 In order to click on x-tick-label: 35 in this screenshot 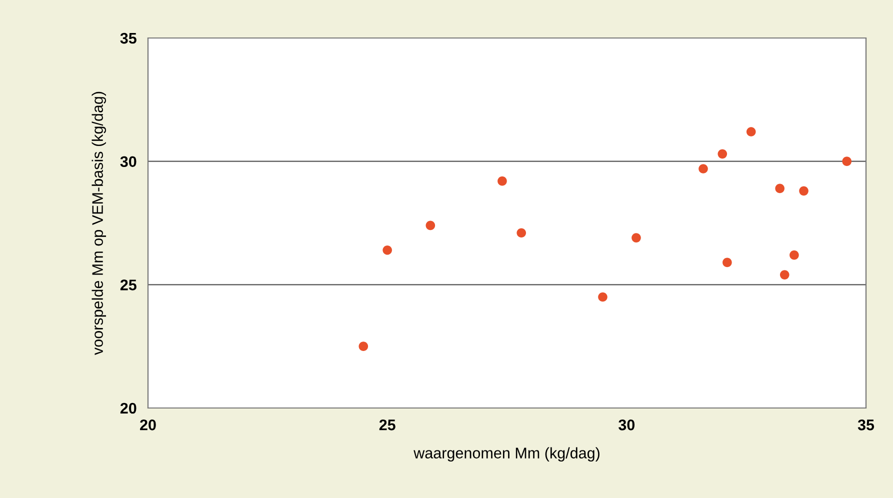, I will do `click(866, 425)`.